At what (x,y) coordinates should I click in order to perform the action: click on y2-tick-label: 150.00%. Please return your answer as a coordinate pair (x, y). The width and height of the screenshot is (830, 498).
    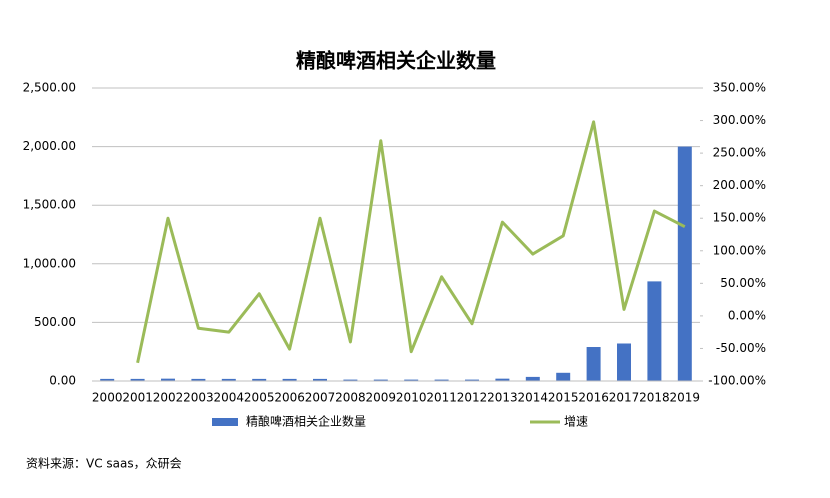
    Looking at the image, I should click on (739, 218).